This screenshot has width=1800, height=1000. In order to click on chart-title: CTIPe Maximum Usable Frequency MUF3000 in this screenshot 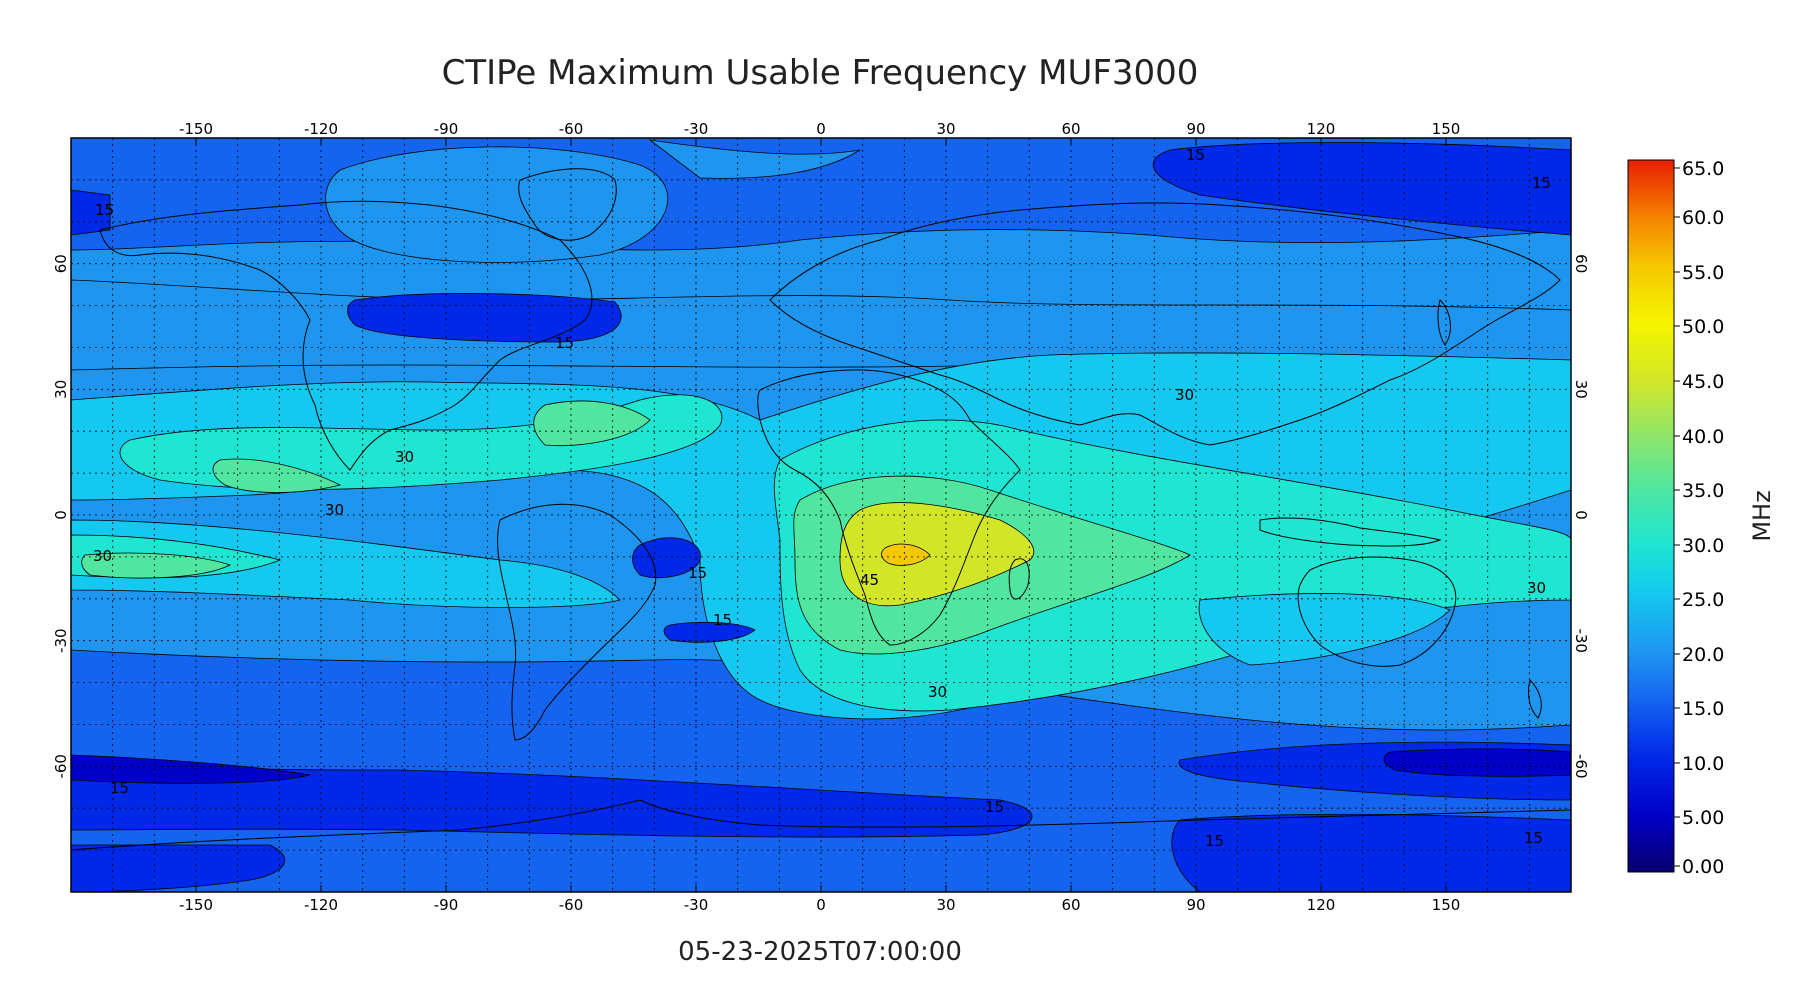, I will do `click(820, 73)`.